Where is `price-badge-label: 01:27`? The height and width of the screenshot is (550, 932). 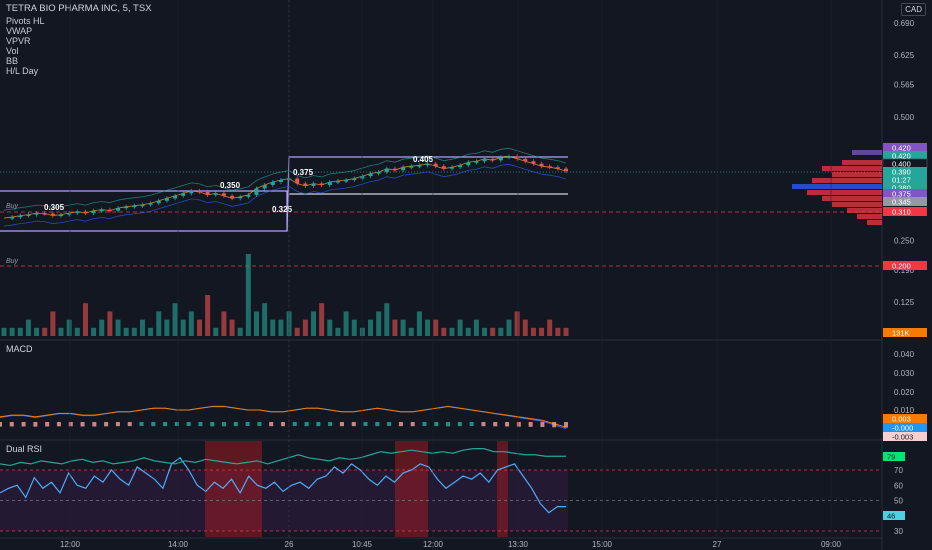
price-badge-label: 01:27 is located at coordinates (901, 180).